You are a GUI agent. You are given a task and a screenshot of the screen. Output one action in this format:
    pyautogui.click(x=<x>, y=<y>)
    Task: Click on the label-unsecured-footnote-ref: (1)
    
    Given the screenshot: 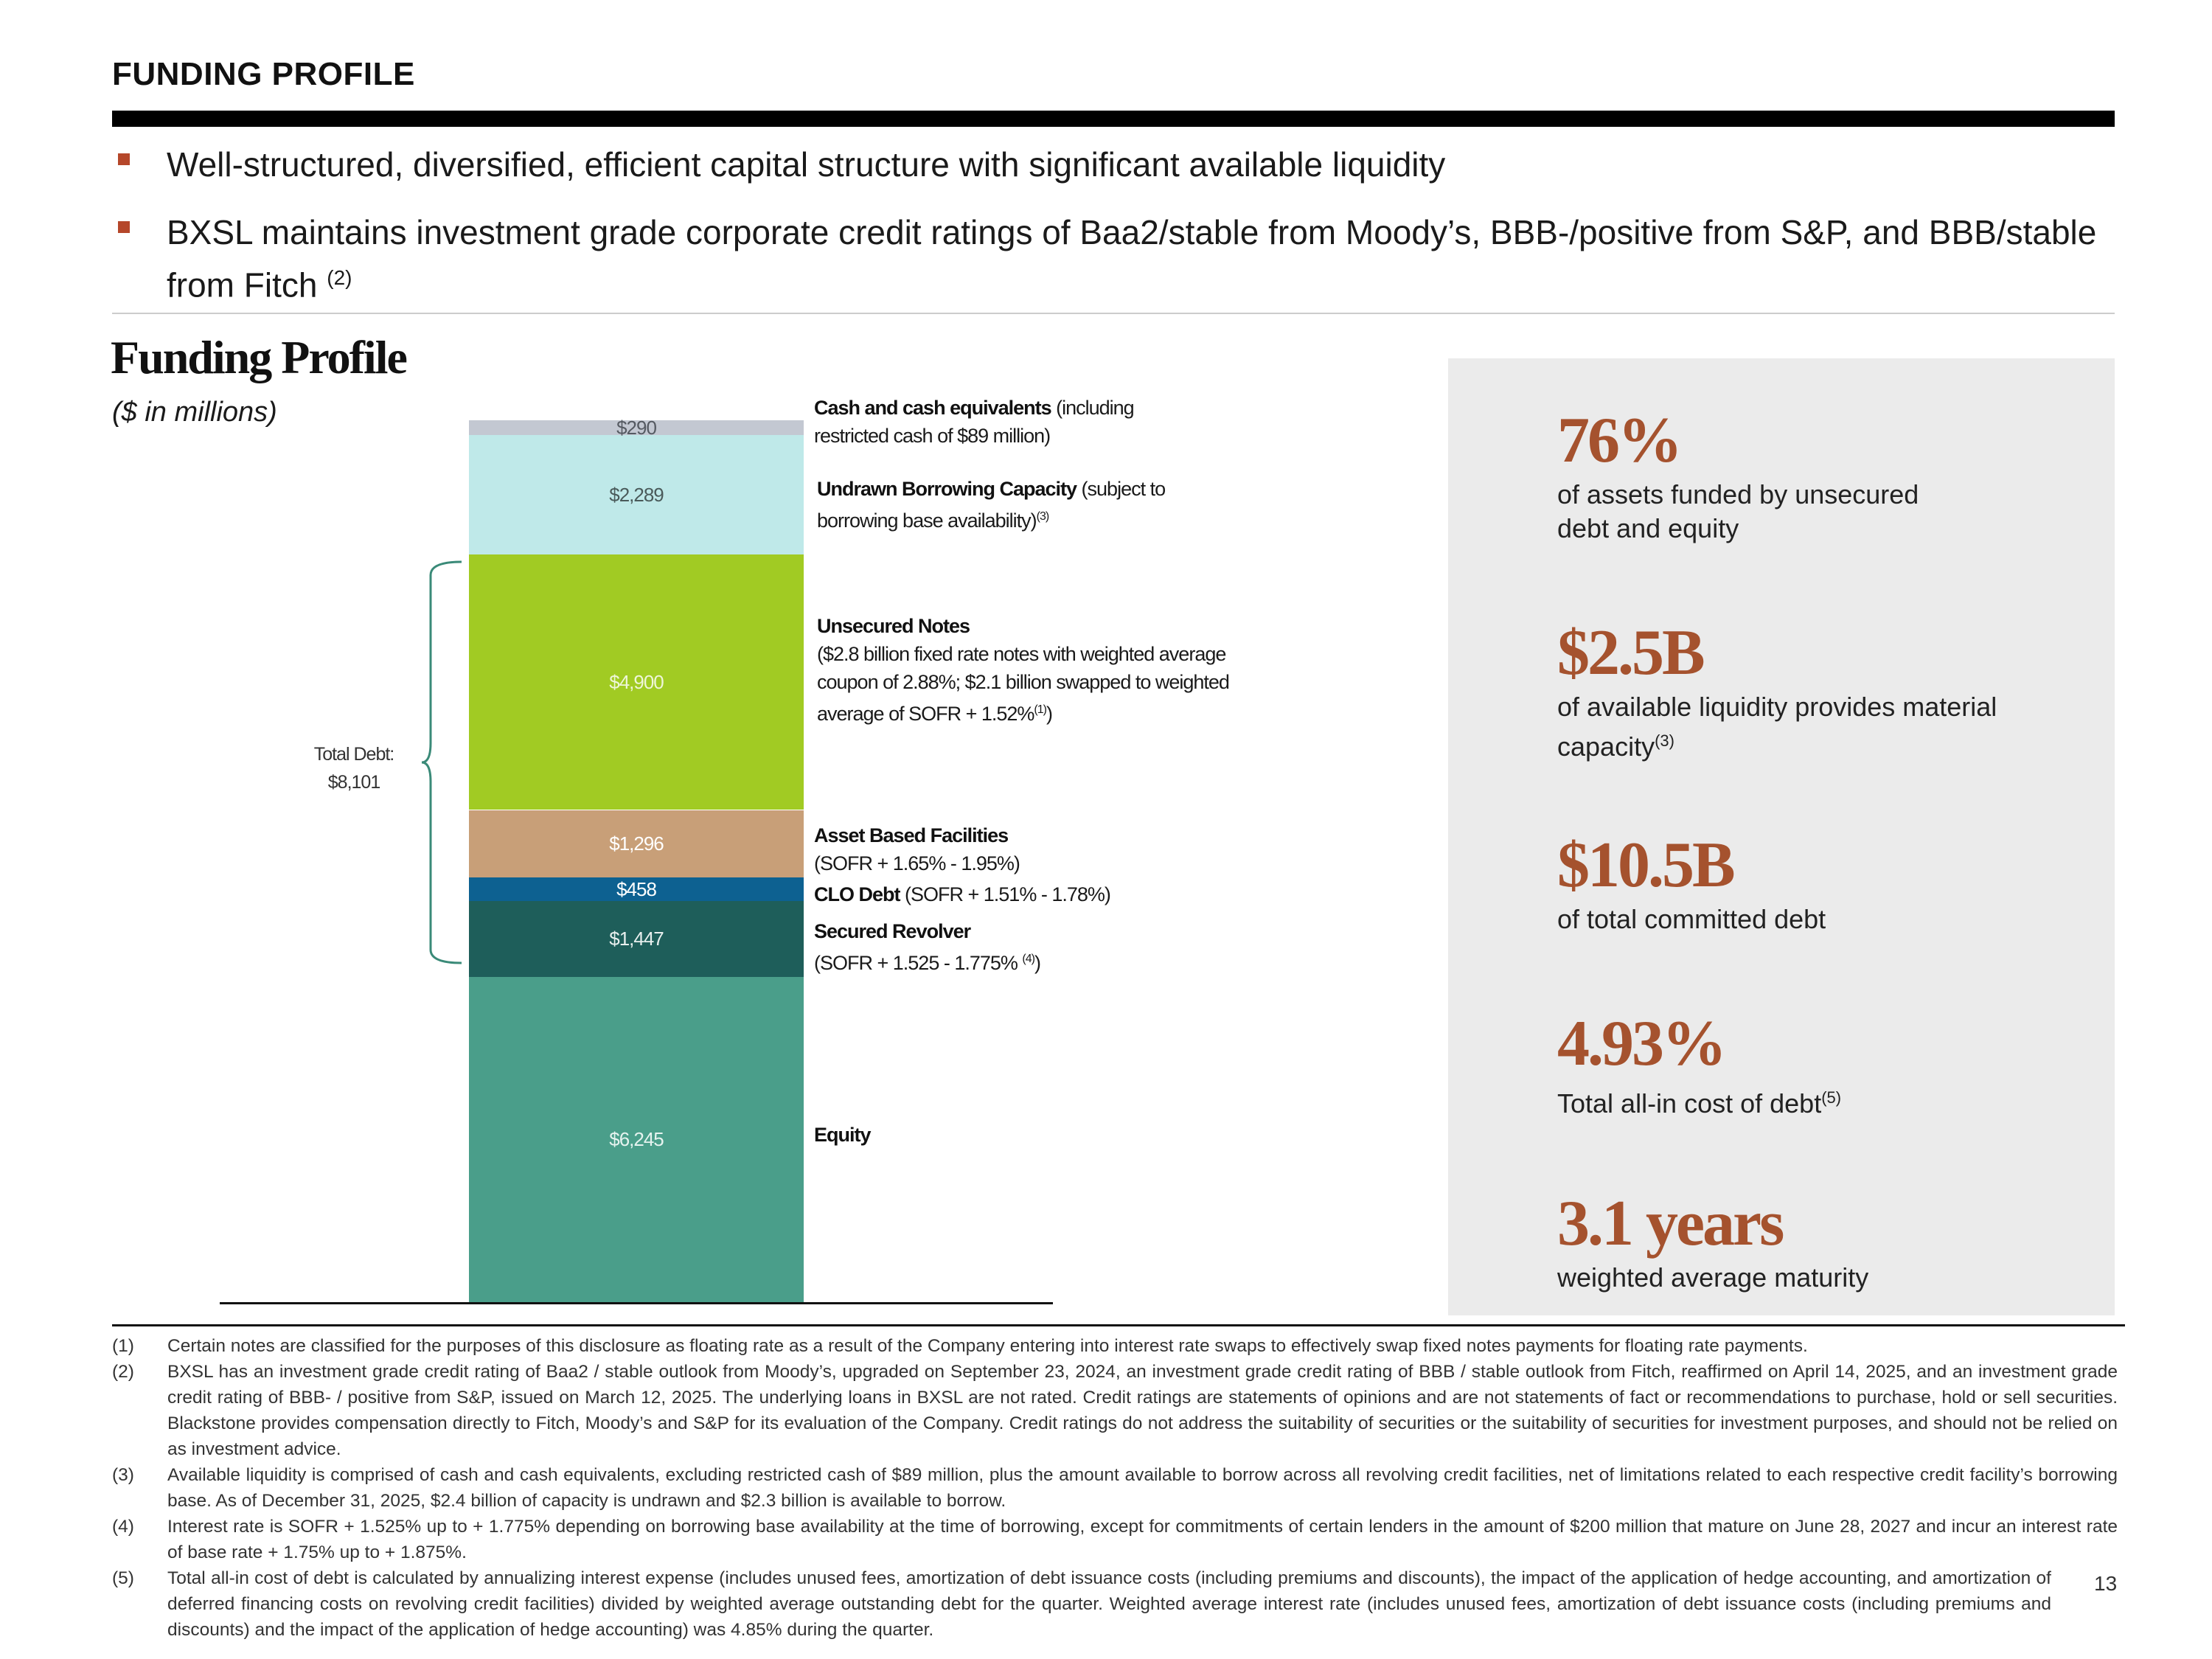 What is the action you would take?
    pyautogui.click(x=1040, y=709)
    